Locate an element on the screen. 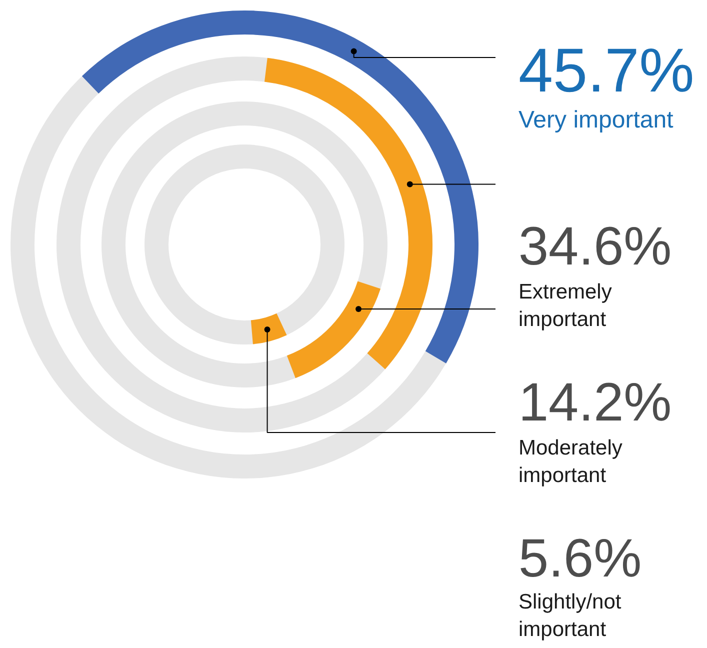  category-label: Moderately important is located at coordinates (570, 462).